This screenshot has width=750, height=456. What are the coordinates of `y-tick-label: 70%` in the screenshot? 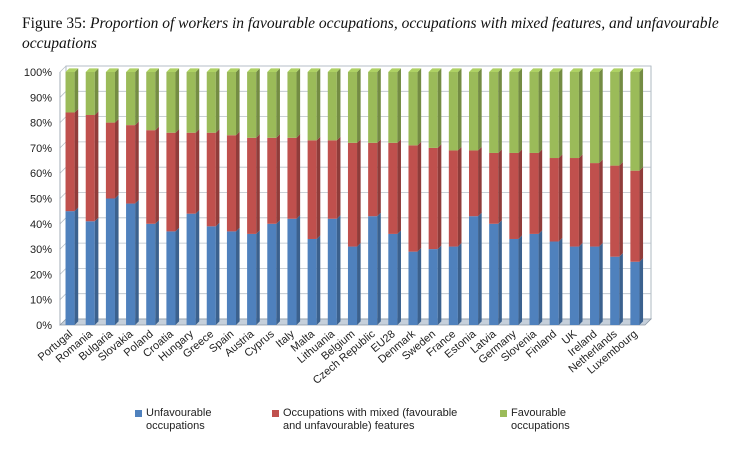 It's located at (41, 149).